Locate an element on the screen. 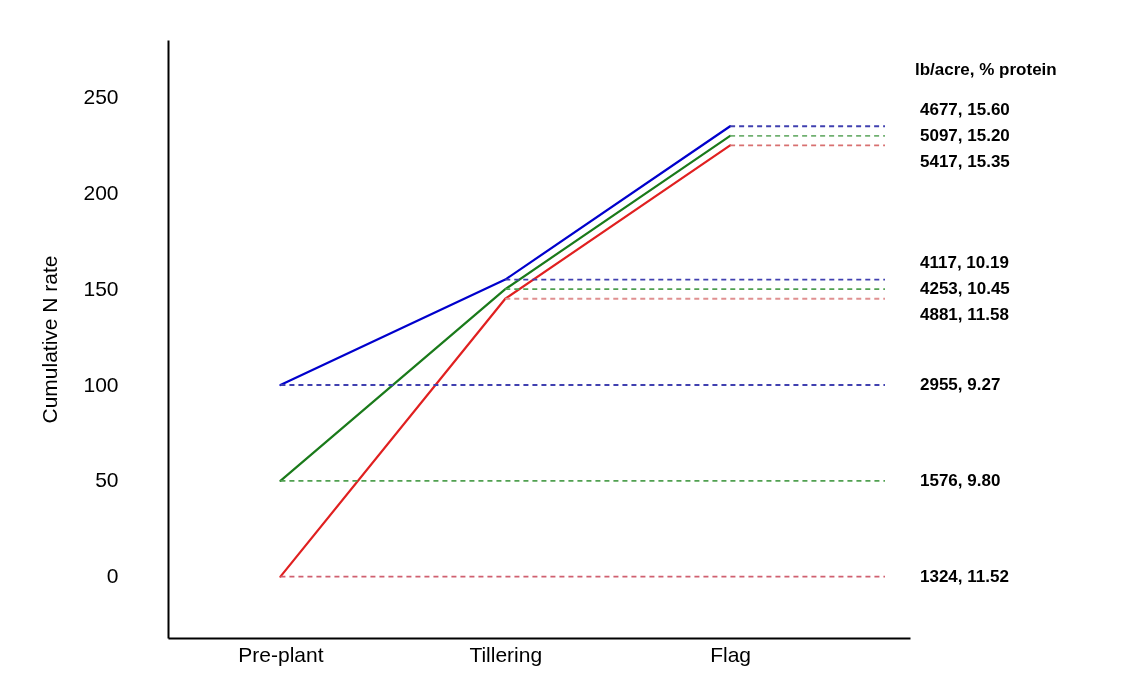 The image size is (1121, 681). text: 4881, 11.58 is located at coordinates (964, 315).